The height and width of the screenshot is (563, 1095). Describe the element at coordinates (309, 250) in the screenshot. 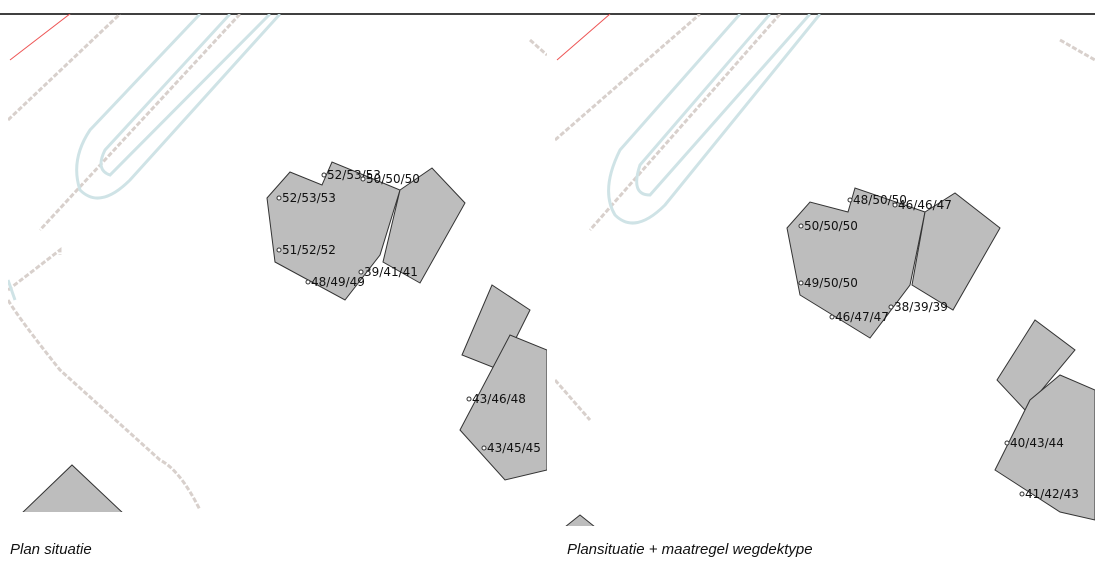

I see `noise-label: 51/52/52` at that location.